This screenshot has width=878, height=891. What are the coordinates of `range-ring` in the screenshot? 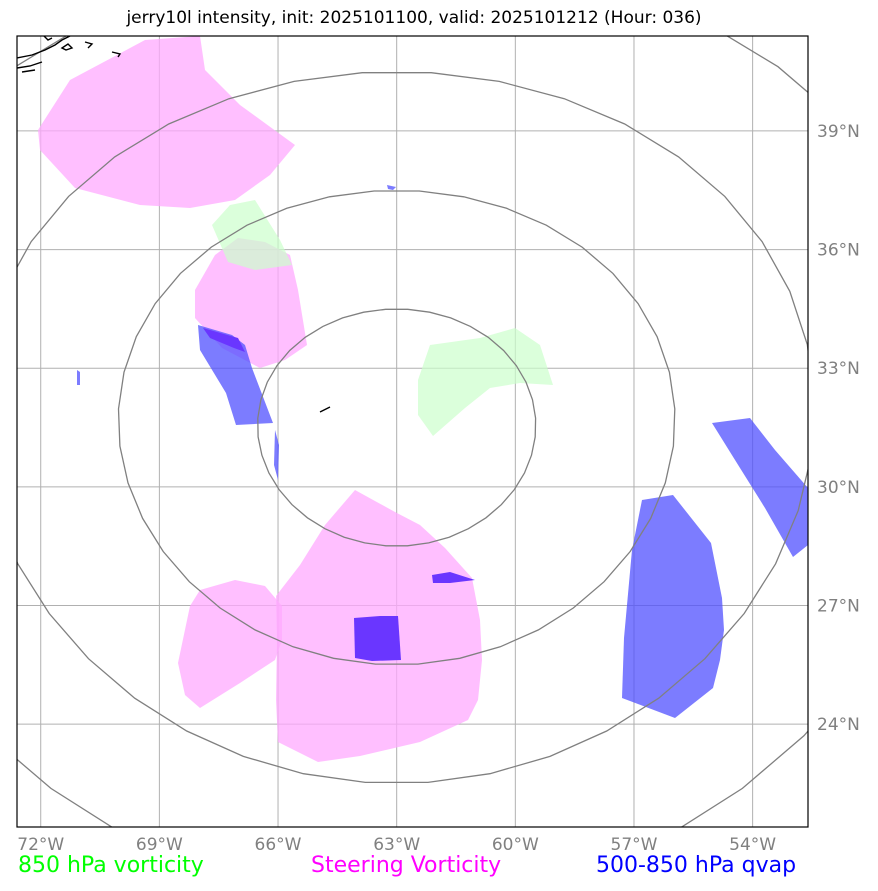 It's located at (397, 427).